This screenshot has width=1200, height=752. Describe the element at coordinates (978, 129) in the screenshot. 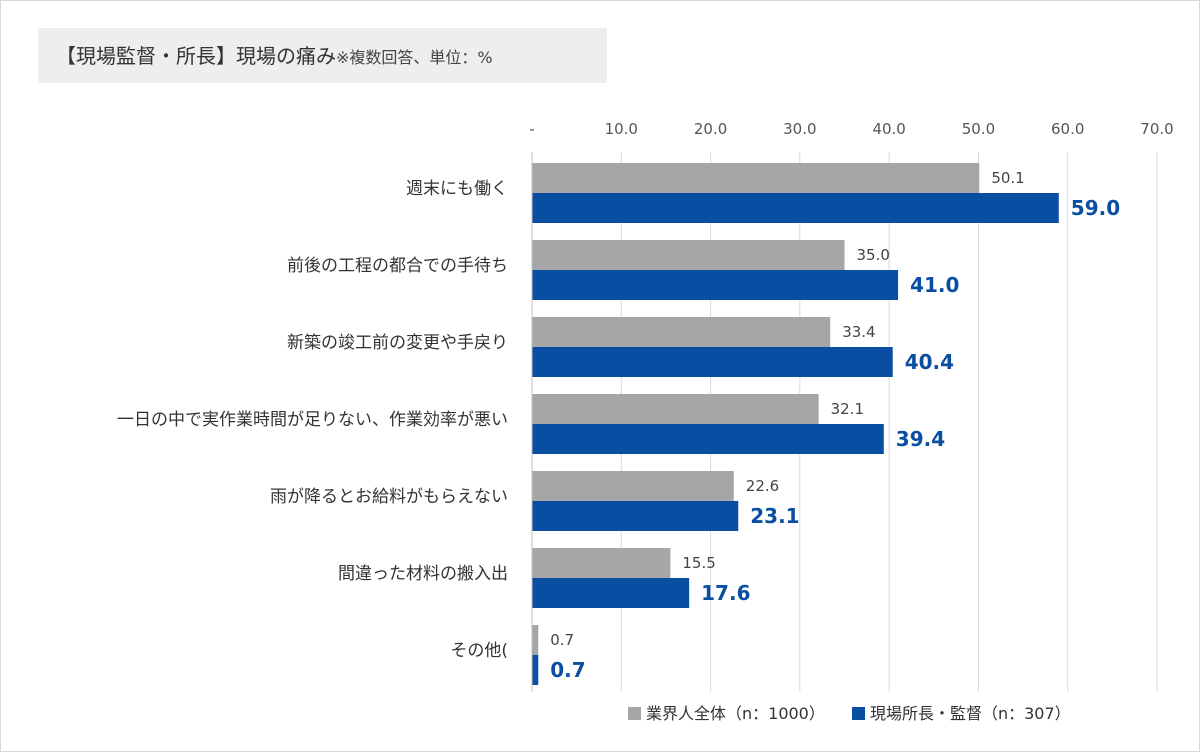

I see `x-tick-label: 50.0` at that location.